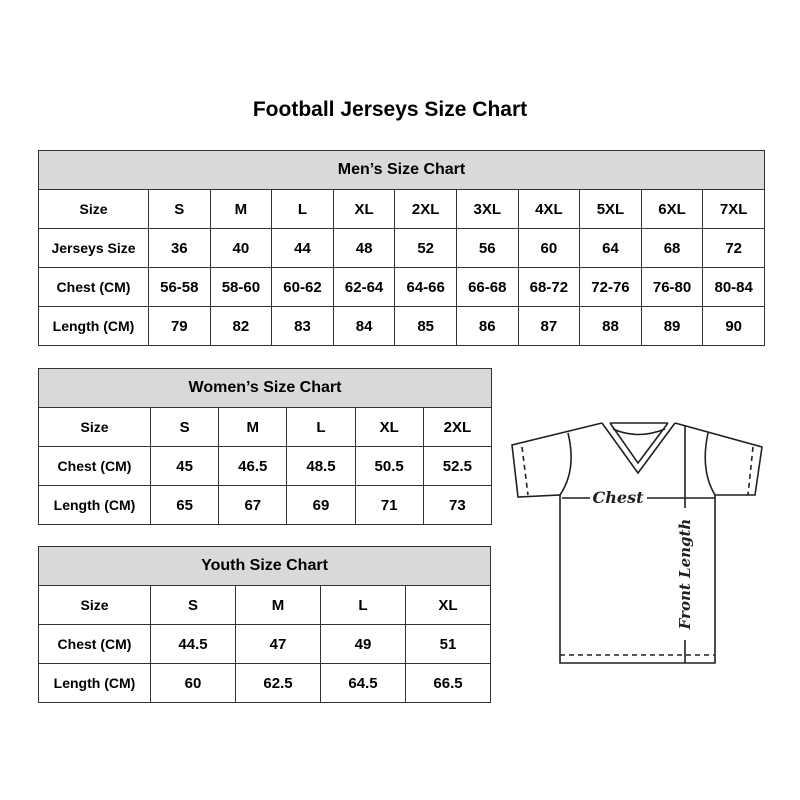 This screenshot has height=800, width=800. What do you see at coordinates (264, 566) in the screenshot?
I see `youth-table-heading: Youth Size Chart` at bounding box center [264, 566].